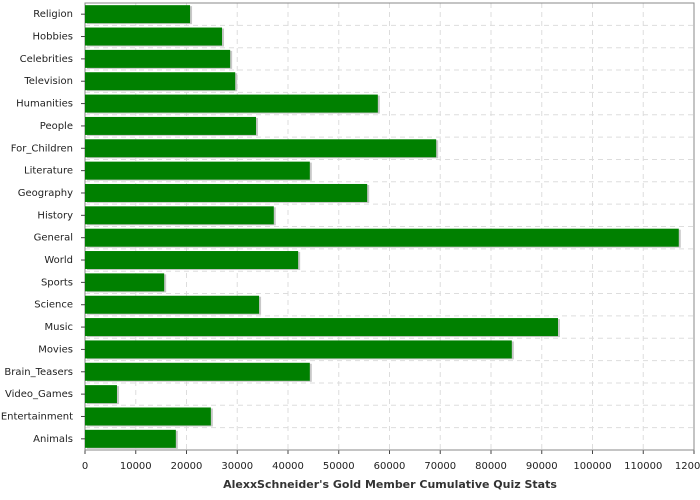 This screenshot has height=500, width=700. I want to click on y-tick-label: Humanities, so click(44, 104).